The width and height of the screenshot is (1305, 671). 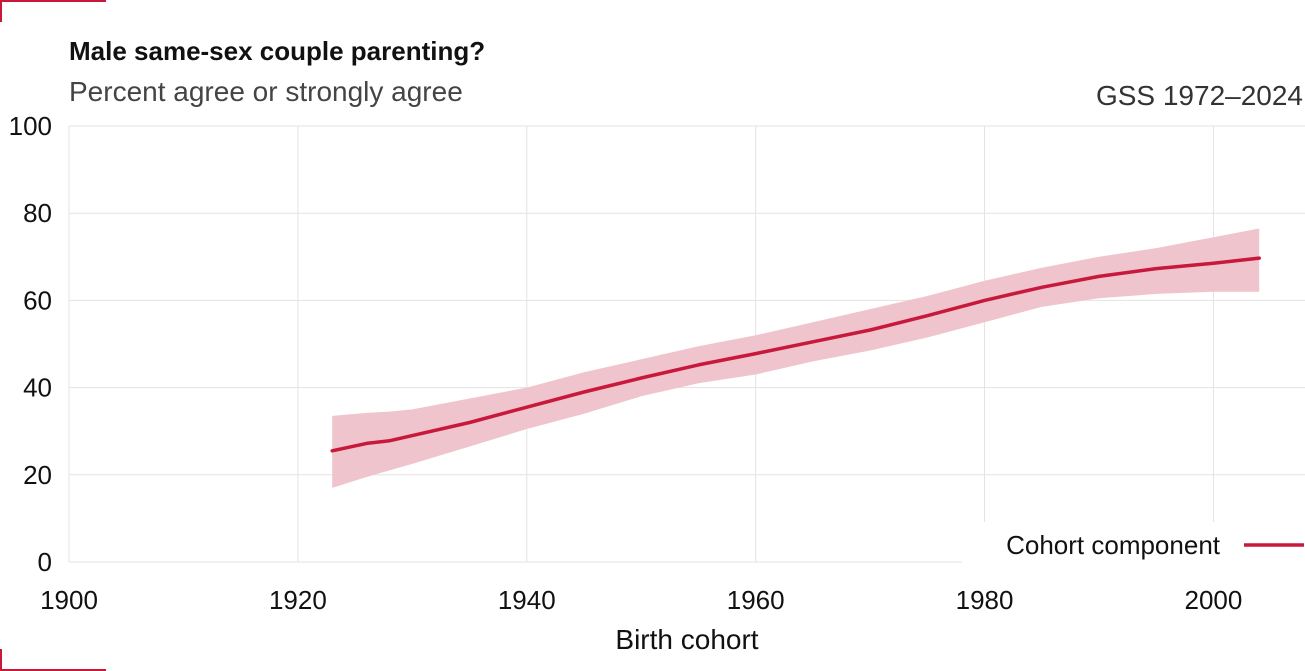 What do you see at coordinates (53, 11) in the screenshot?
I see `corner-mark-top` at bounding box center [53, 11].